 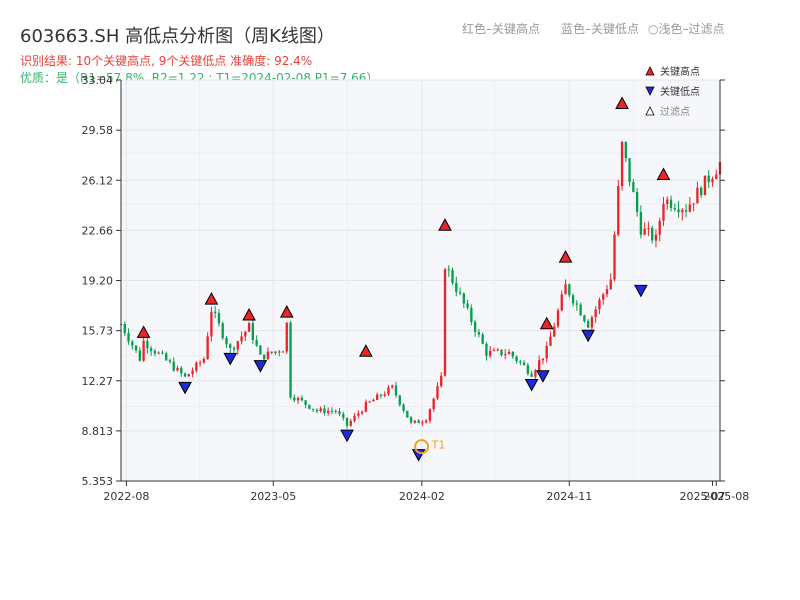 I want to click on legend-key-high: 红色–关键高点, so click(x=501, y=29).